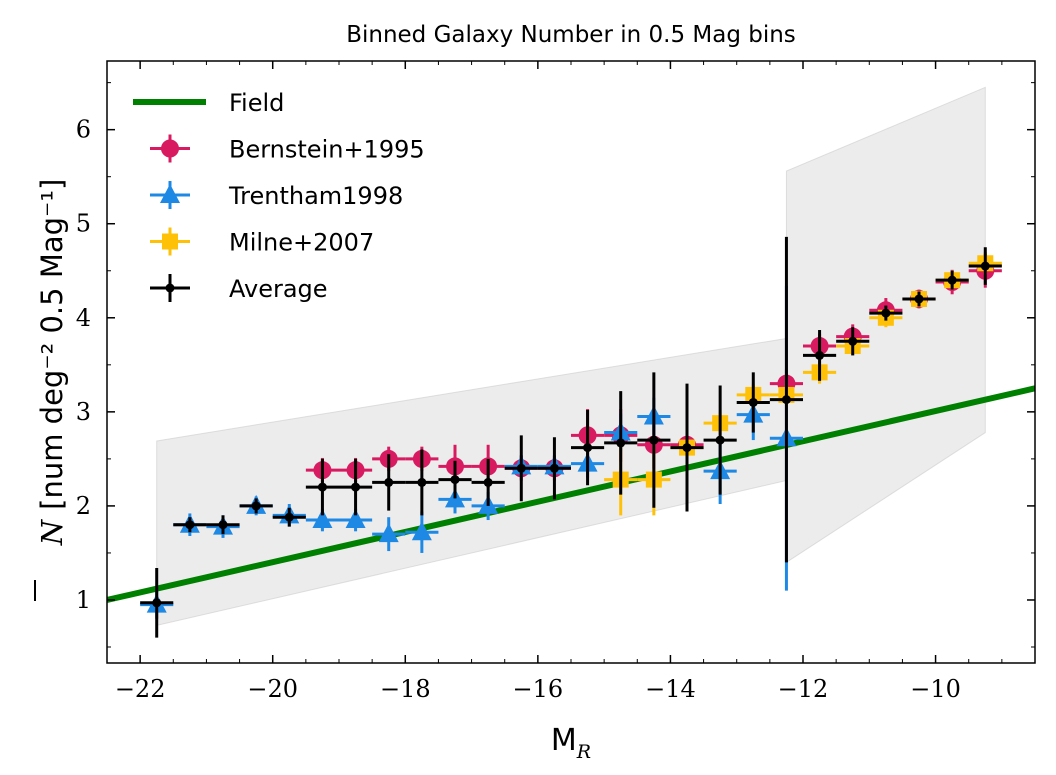 This screenshot has width=1056, height=775. I want to click on y-axis-label: N[num deg⁻² 0.5 Mag⁻¹], so click(52, 363).